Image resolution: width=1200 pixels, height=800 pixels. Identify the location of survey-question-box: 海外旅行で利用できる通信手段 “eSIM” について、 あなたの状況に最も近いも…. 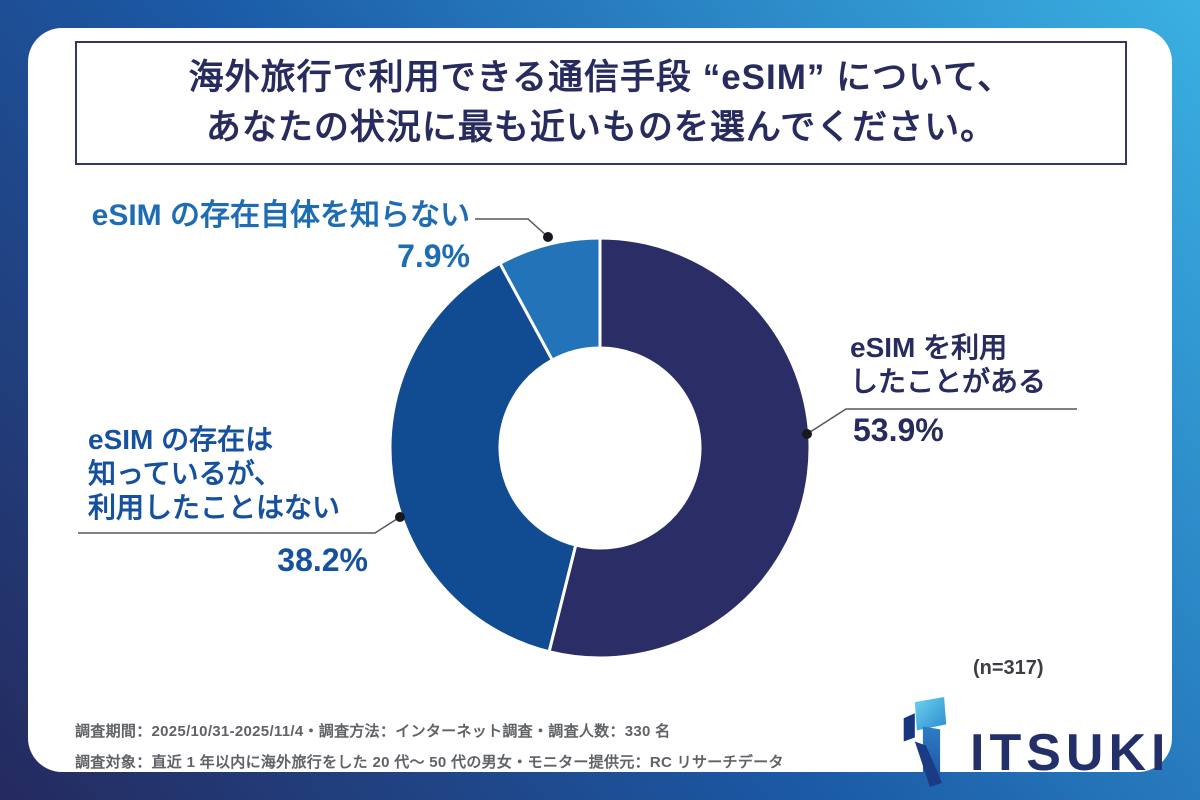
(601, 103).